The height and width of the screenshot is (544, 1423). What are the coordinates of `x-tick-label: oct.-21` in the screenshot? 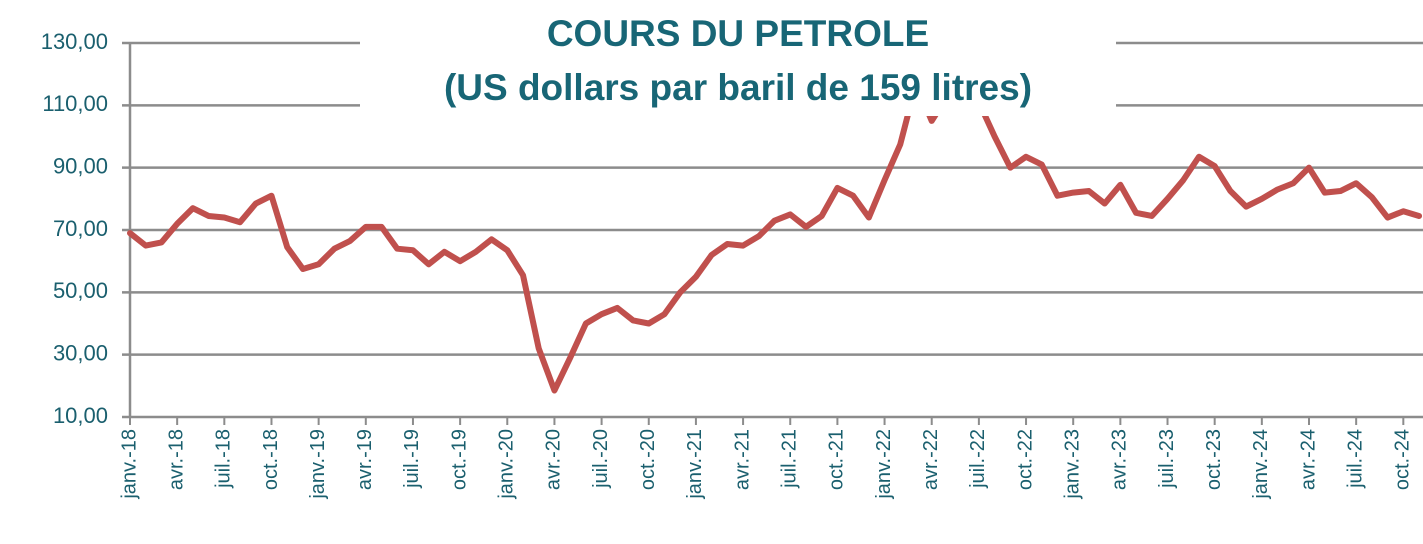 It's located at (837, 459).